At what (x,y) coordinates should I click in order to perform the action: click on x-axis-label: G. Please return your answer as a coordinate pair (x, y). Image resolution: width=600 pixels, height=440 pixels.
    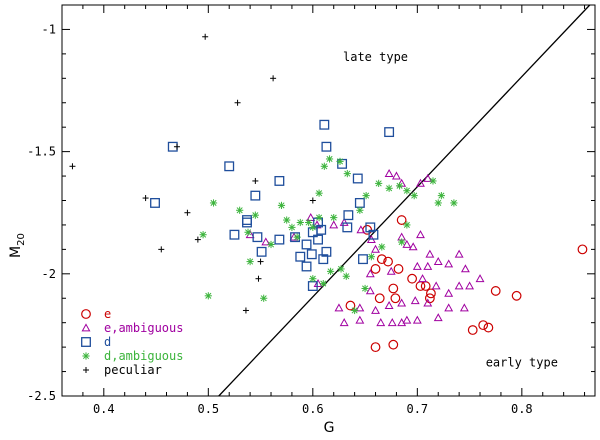
    Looking at the image, I should click on (329, 428).